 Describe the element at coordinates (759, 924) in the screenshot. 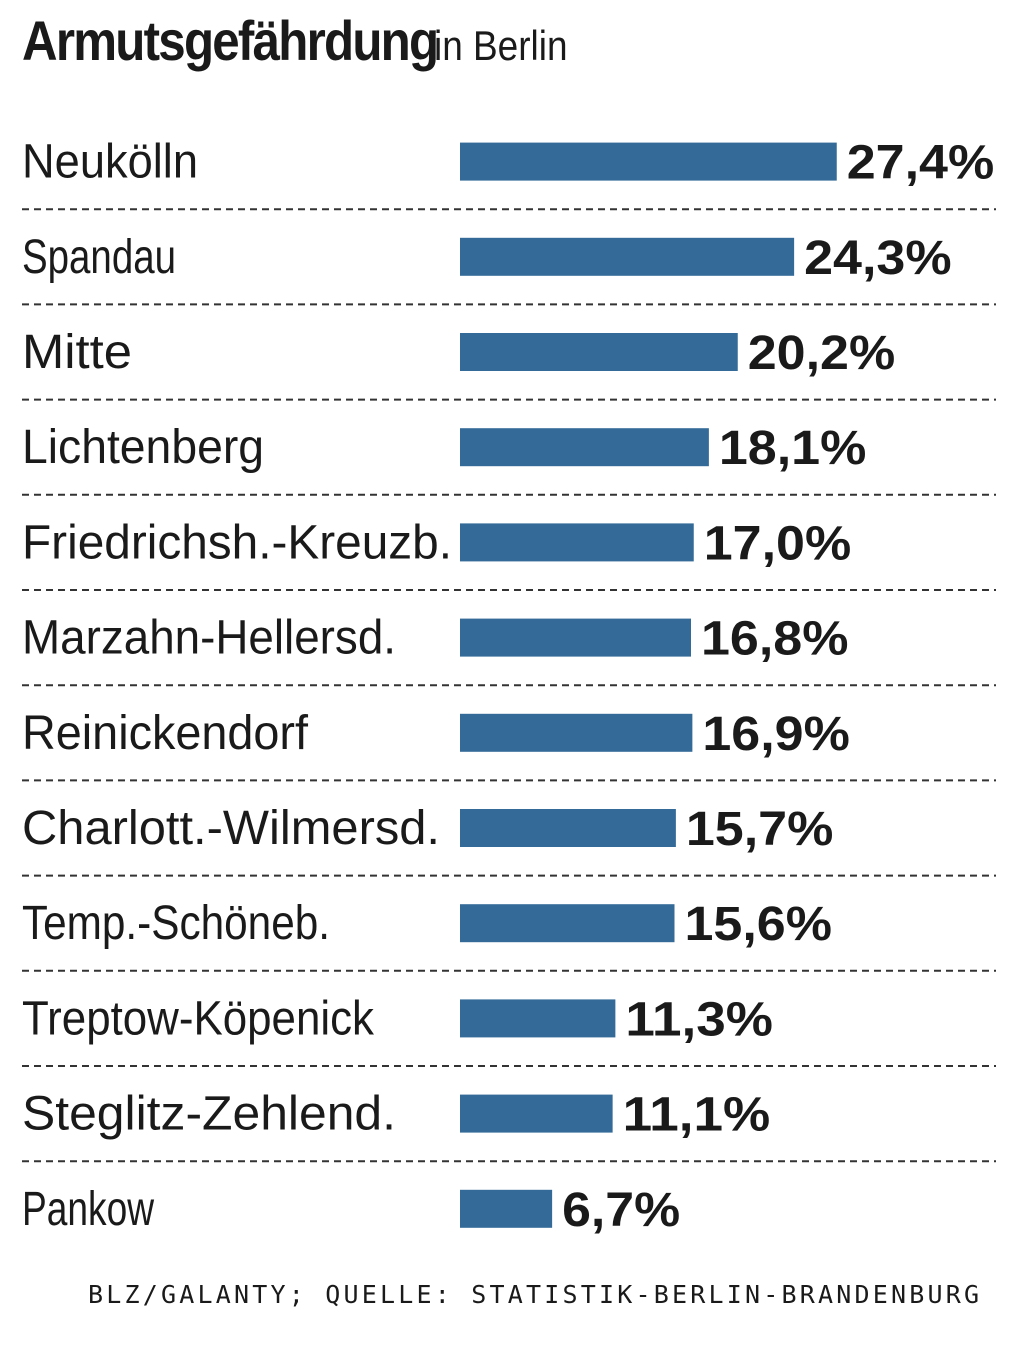

I see `value-label: 15,6%` at that location.